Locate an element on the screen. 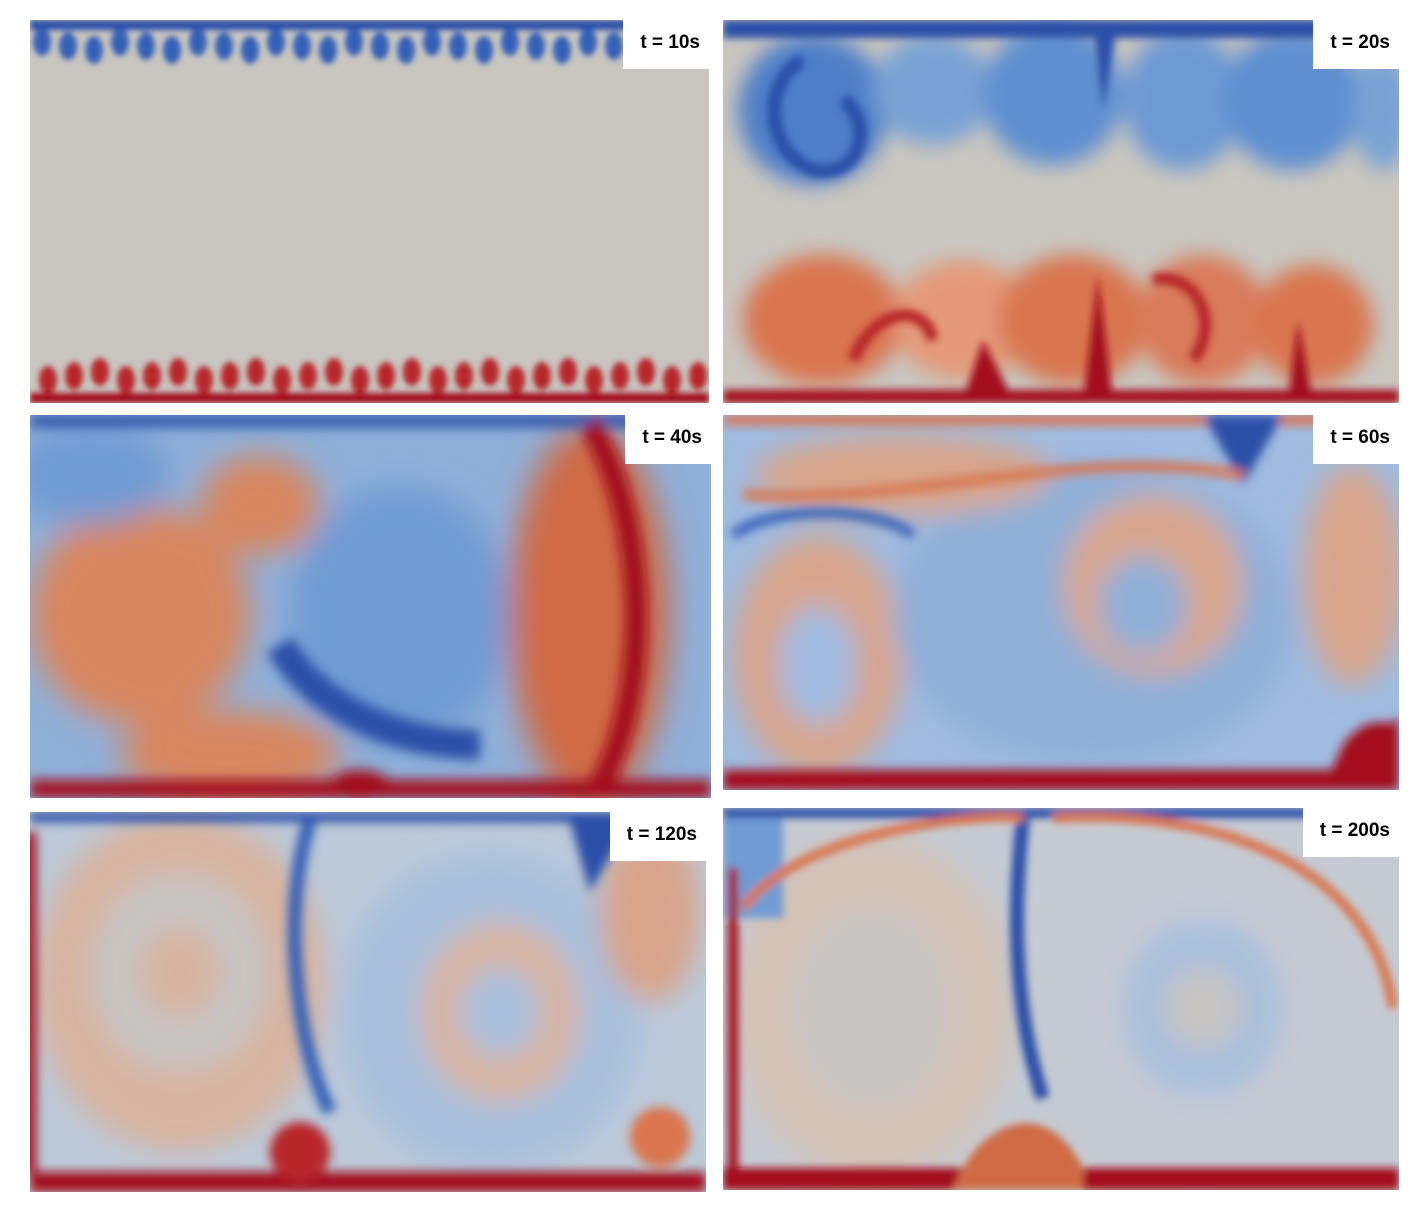 The image size is (1421, 1214). temperature-field-t60 is located at coordinates (1061, 602).